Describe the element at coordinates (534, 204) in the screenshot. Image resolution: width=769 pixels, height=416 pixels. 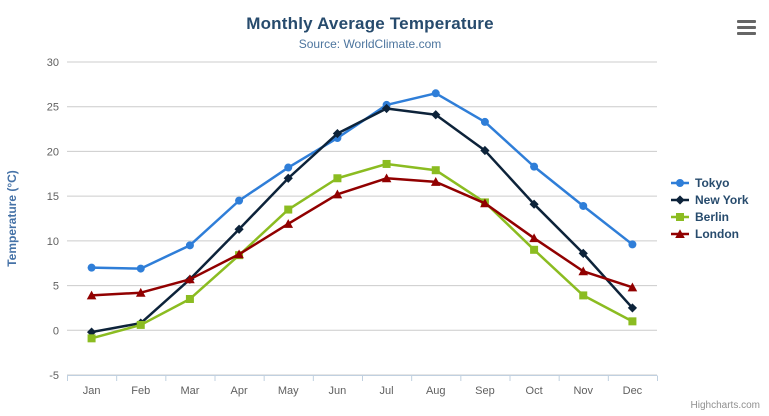
I see `data-point-new-york-oct` at that location.